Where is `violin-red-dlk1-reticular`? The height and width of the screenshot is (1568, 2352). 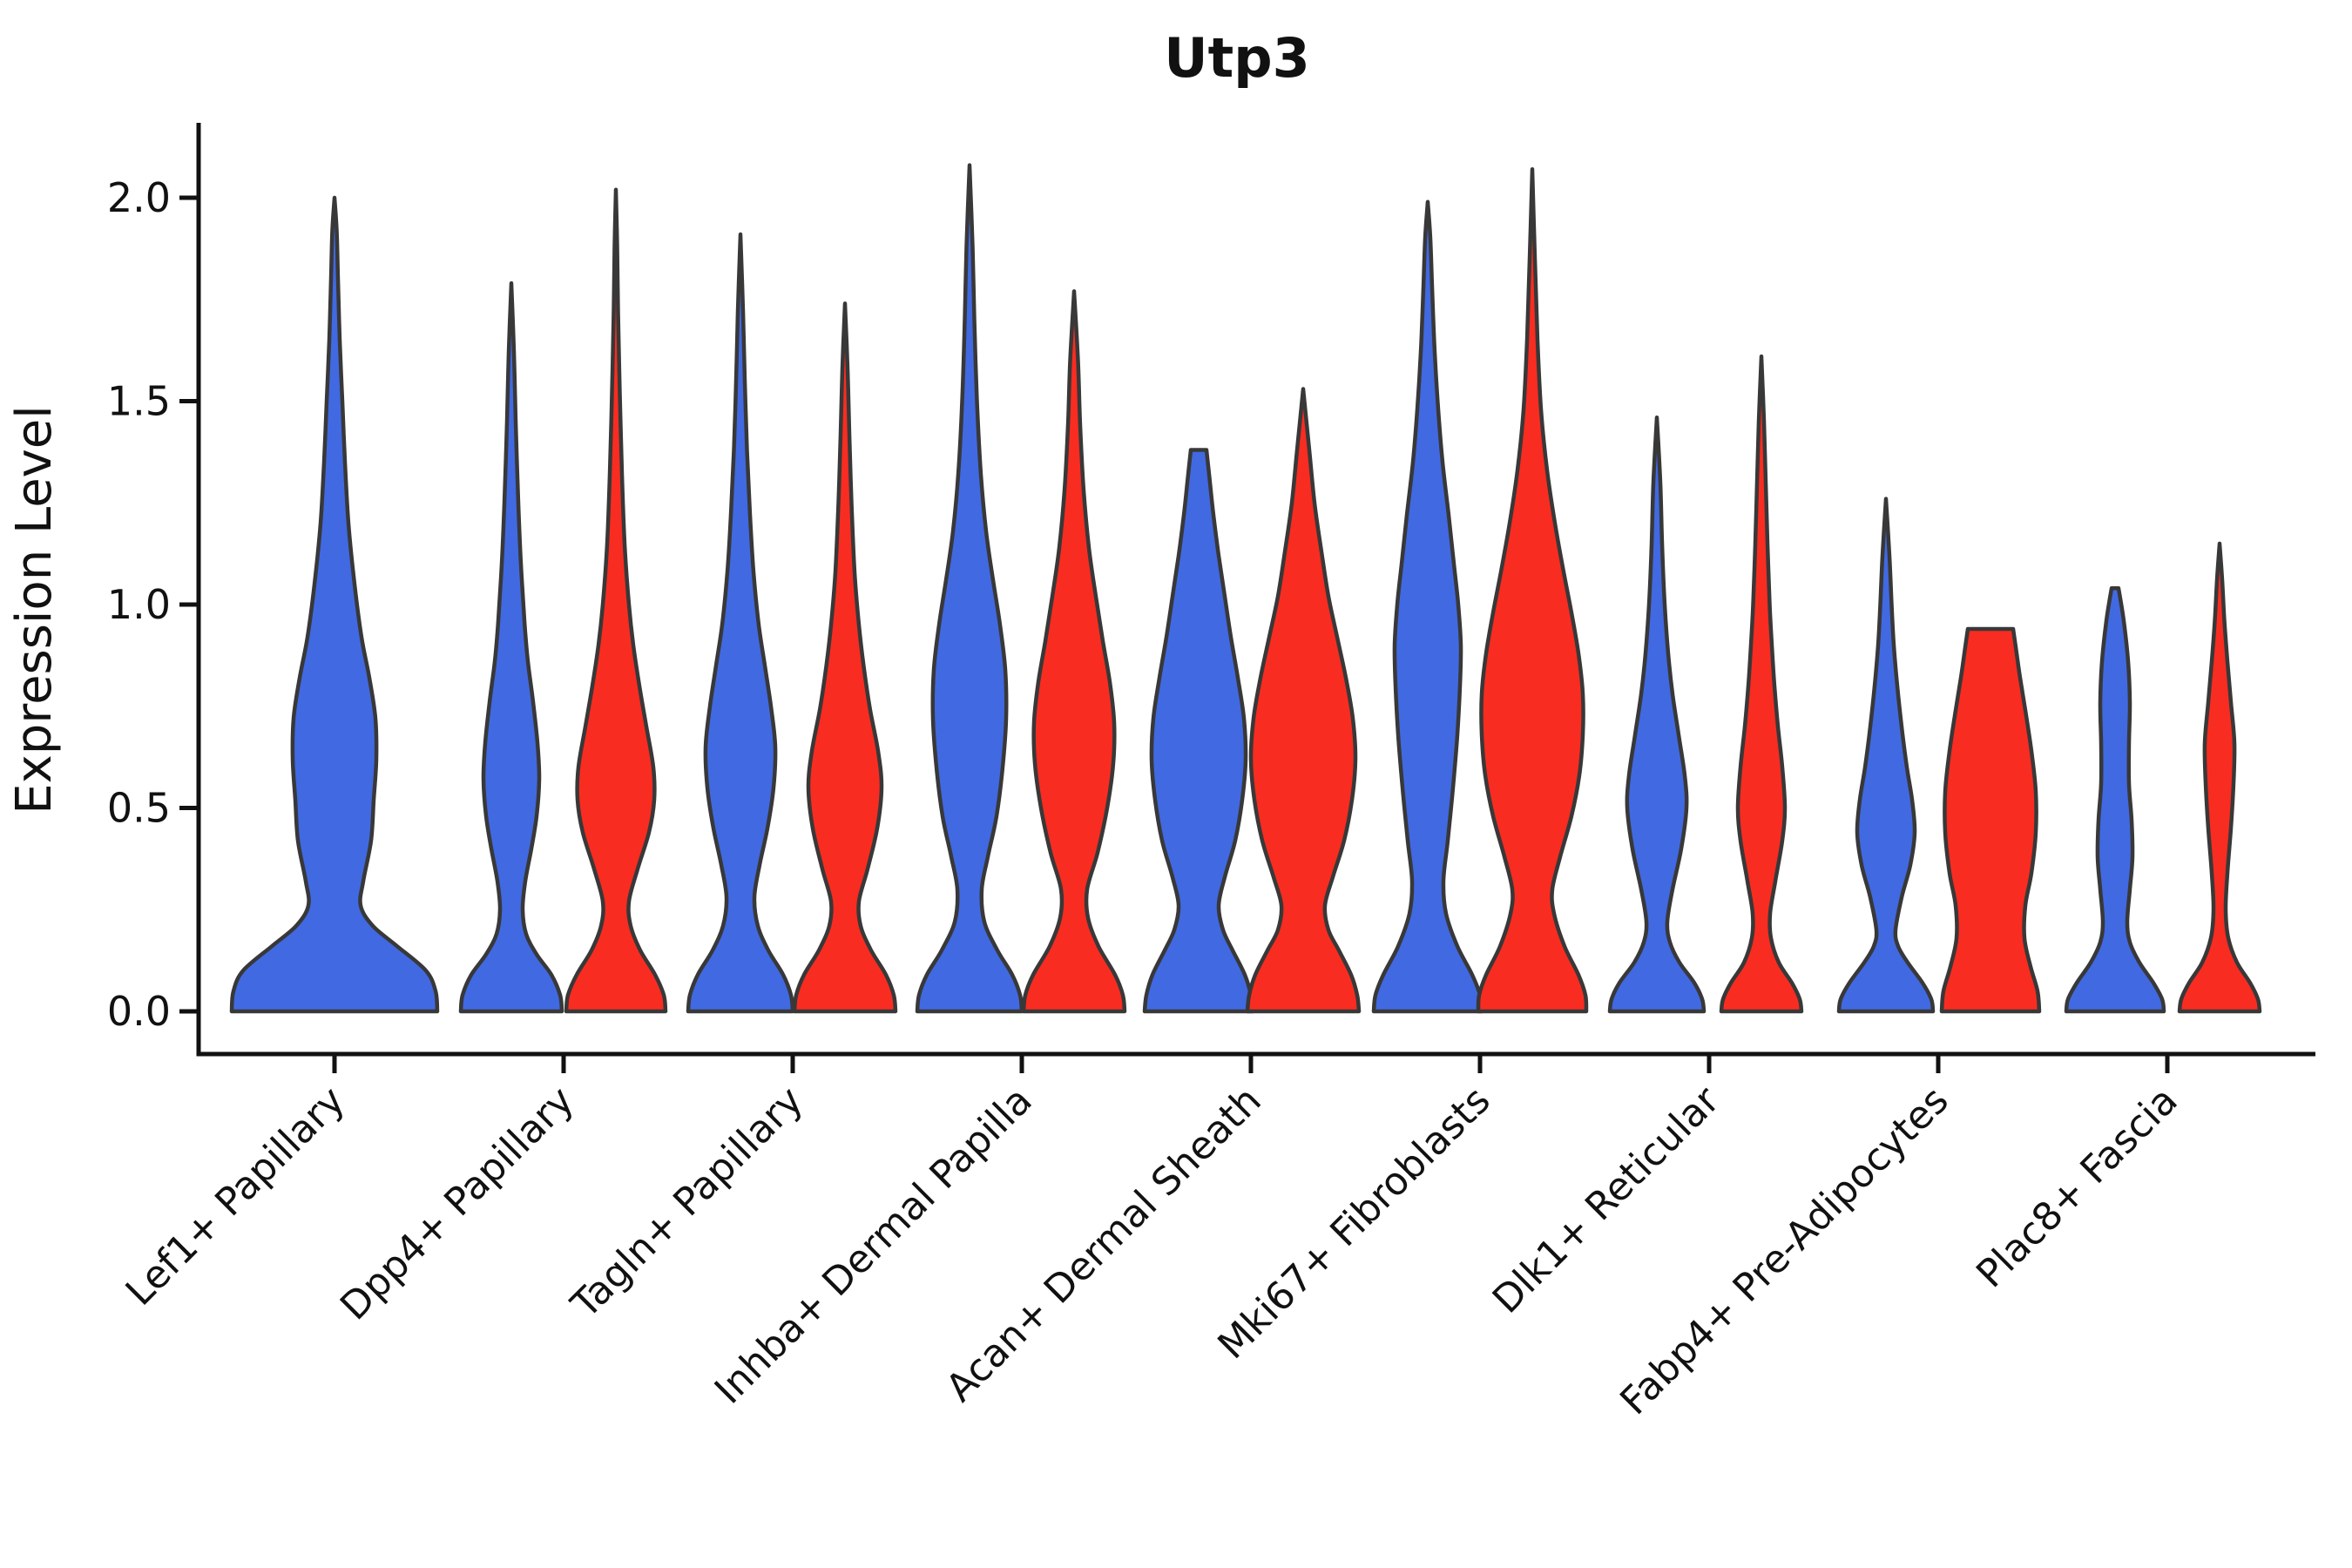
violin-red-dlk1-reticular is located at coordinates (1762, 684).